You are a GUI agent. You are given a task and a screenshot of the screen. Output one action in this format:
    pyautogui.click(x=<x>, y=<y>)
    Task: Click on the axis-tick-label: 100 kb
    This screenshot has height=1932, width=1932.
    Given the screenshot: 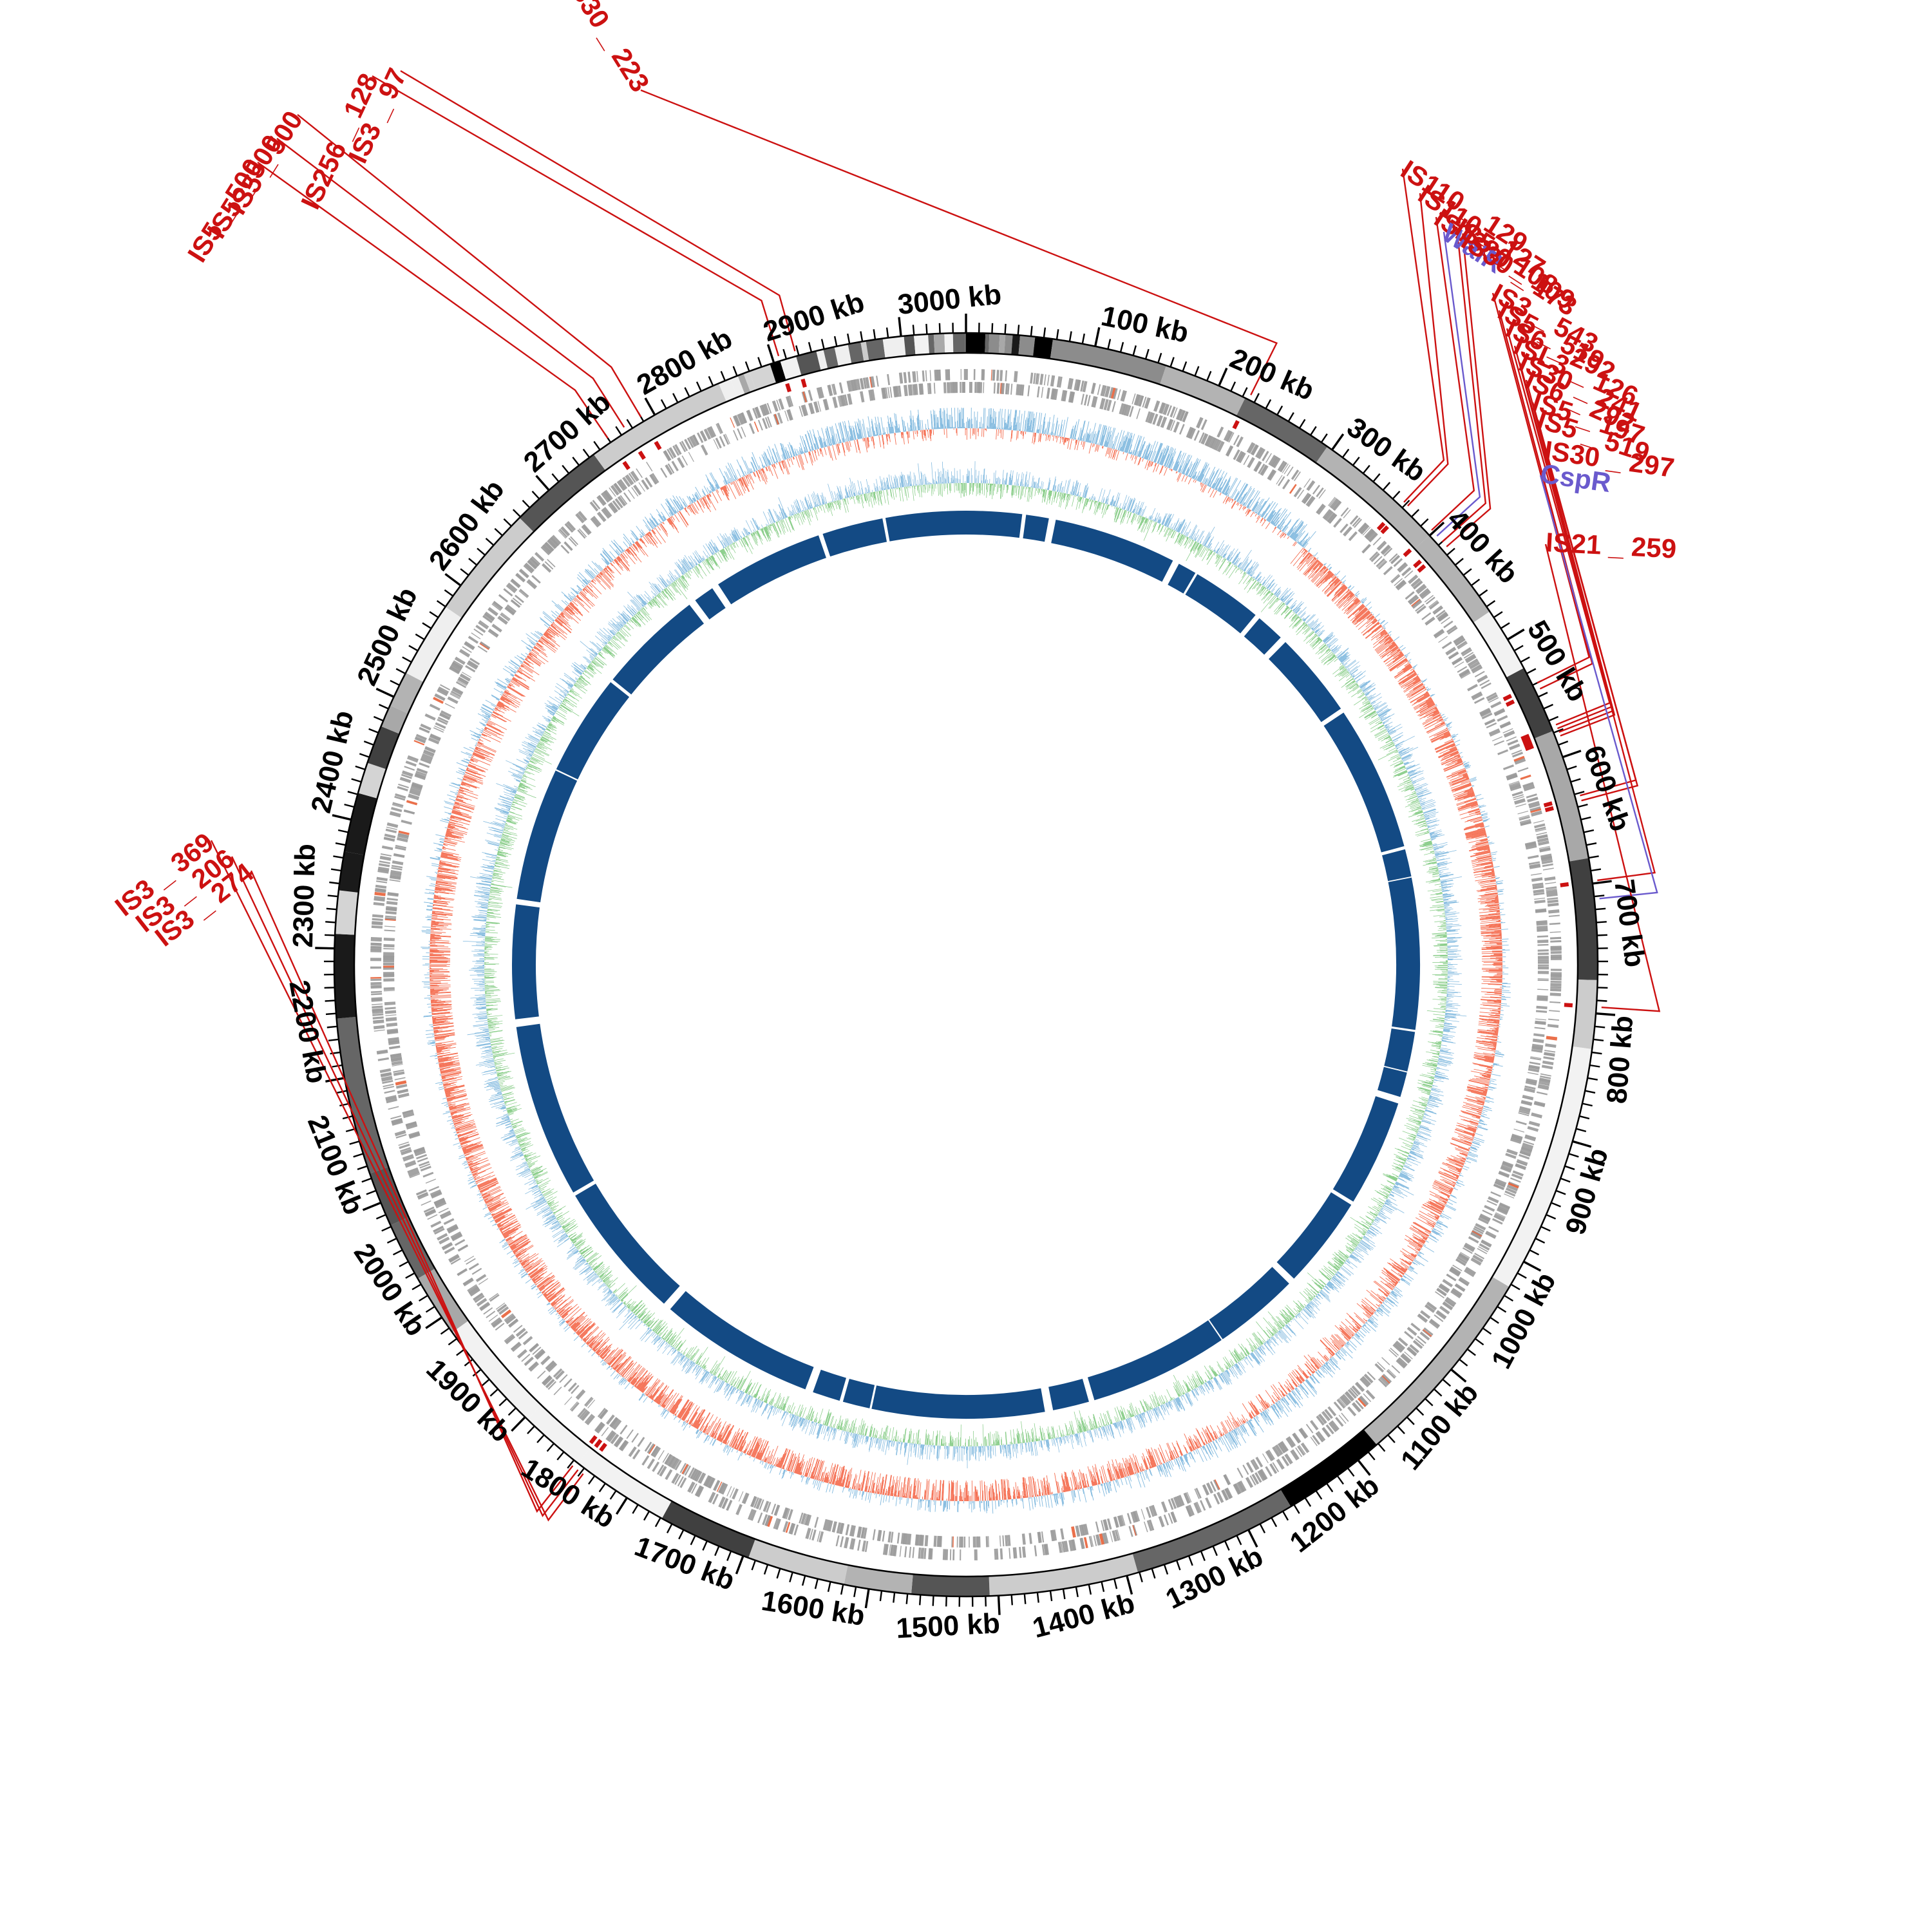 What is the action you would take?
    pyautogui.click(x=1145, y=325)
    